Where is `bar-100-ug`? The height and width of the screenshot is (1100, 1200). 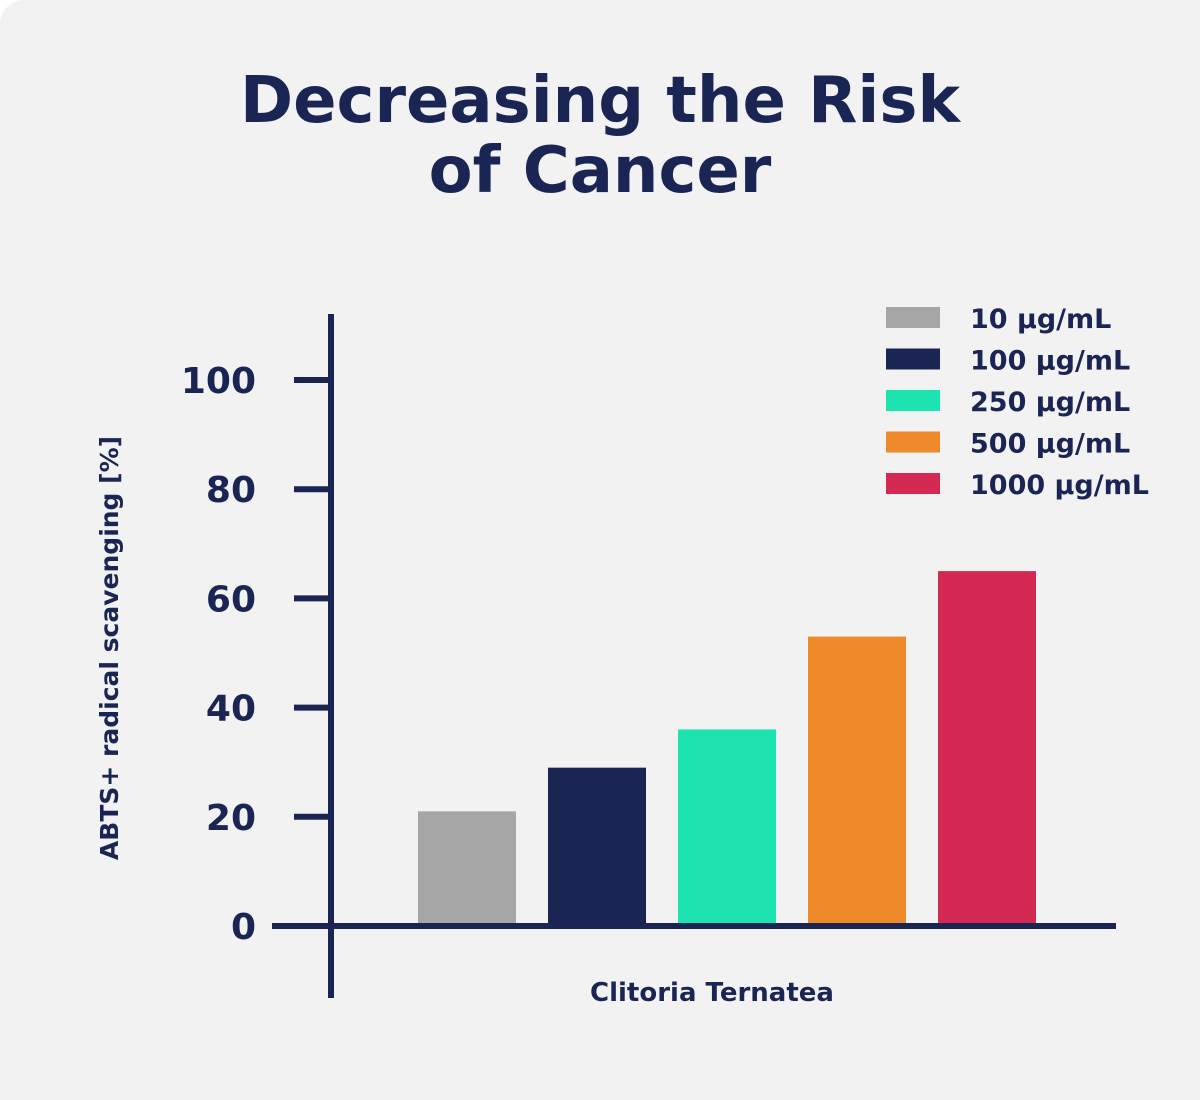
bar-100-ug is located at coordinates (597, 845).